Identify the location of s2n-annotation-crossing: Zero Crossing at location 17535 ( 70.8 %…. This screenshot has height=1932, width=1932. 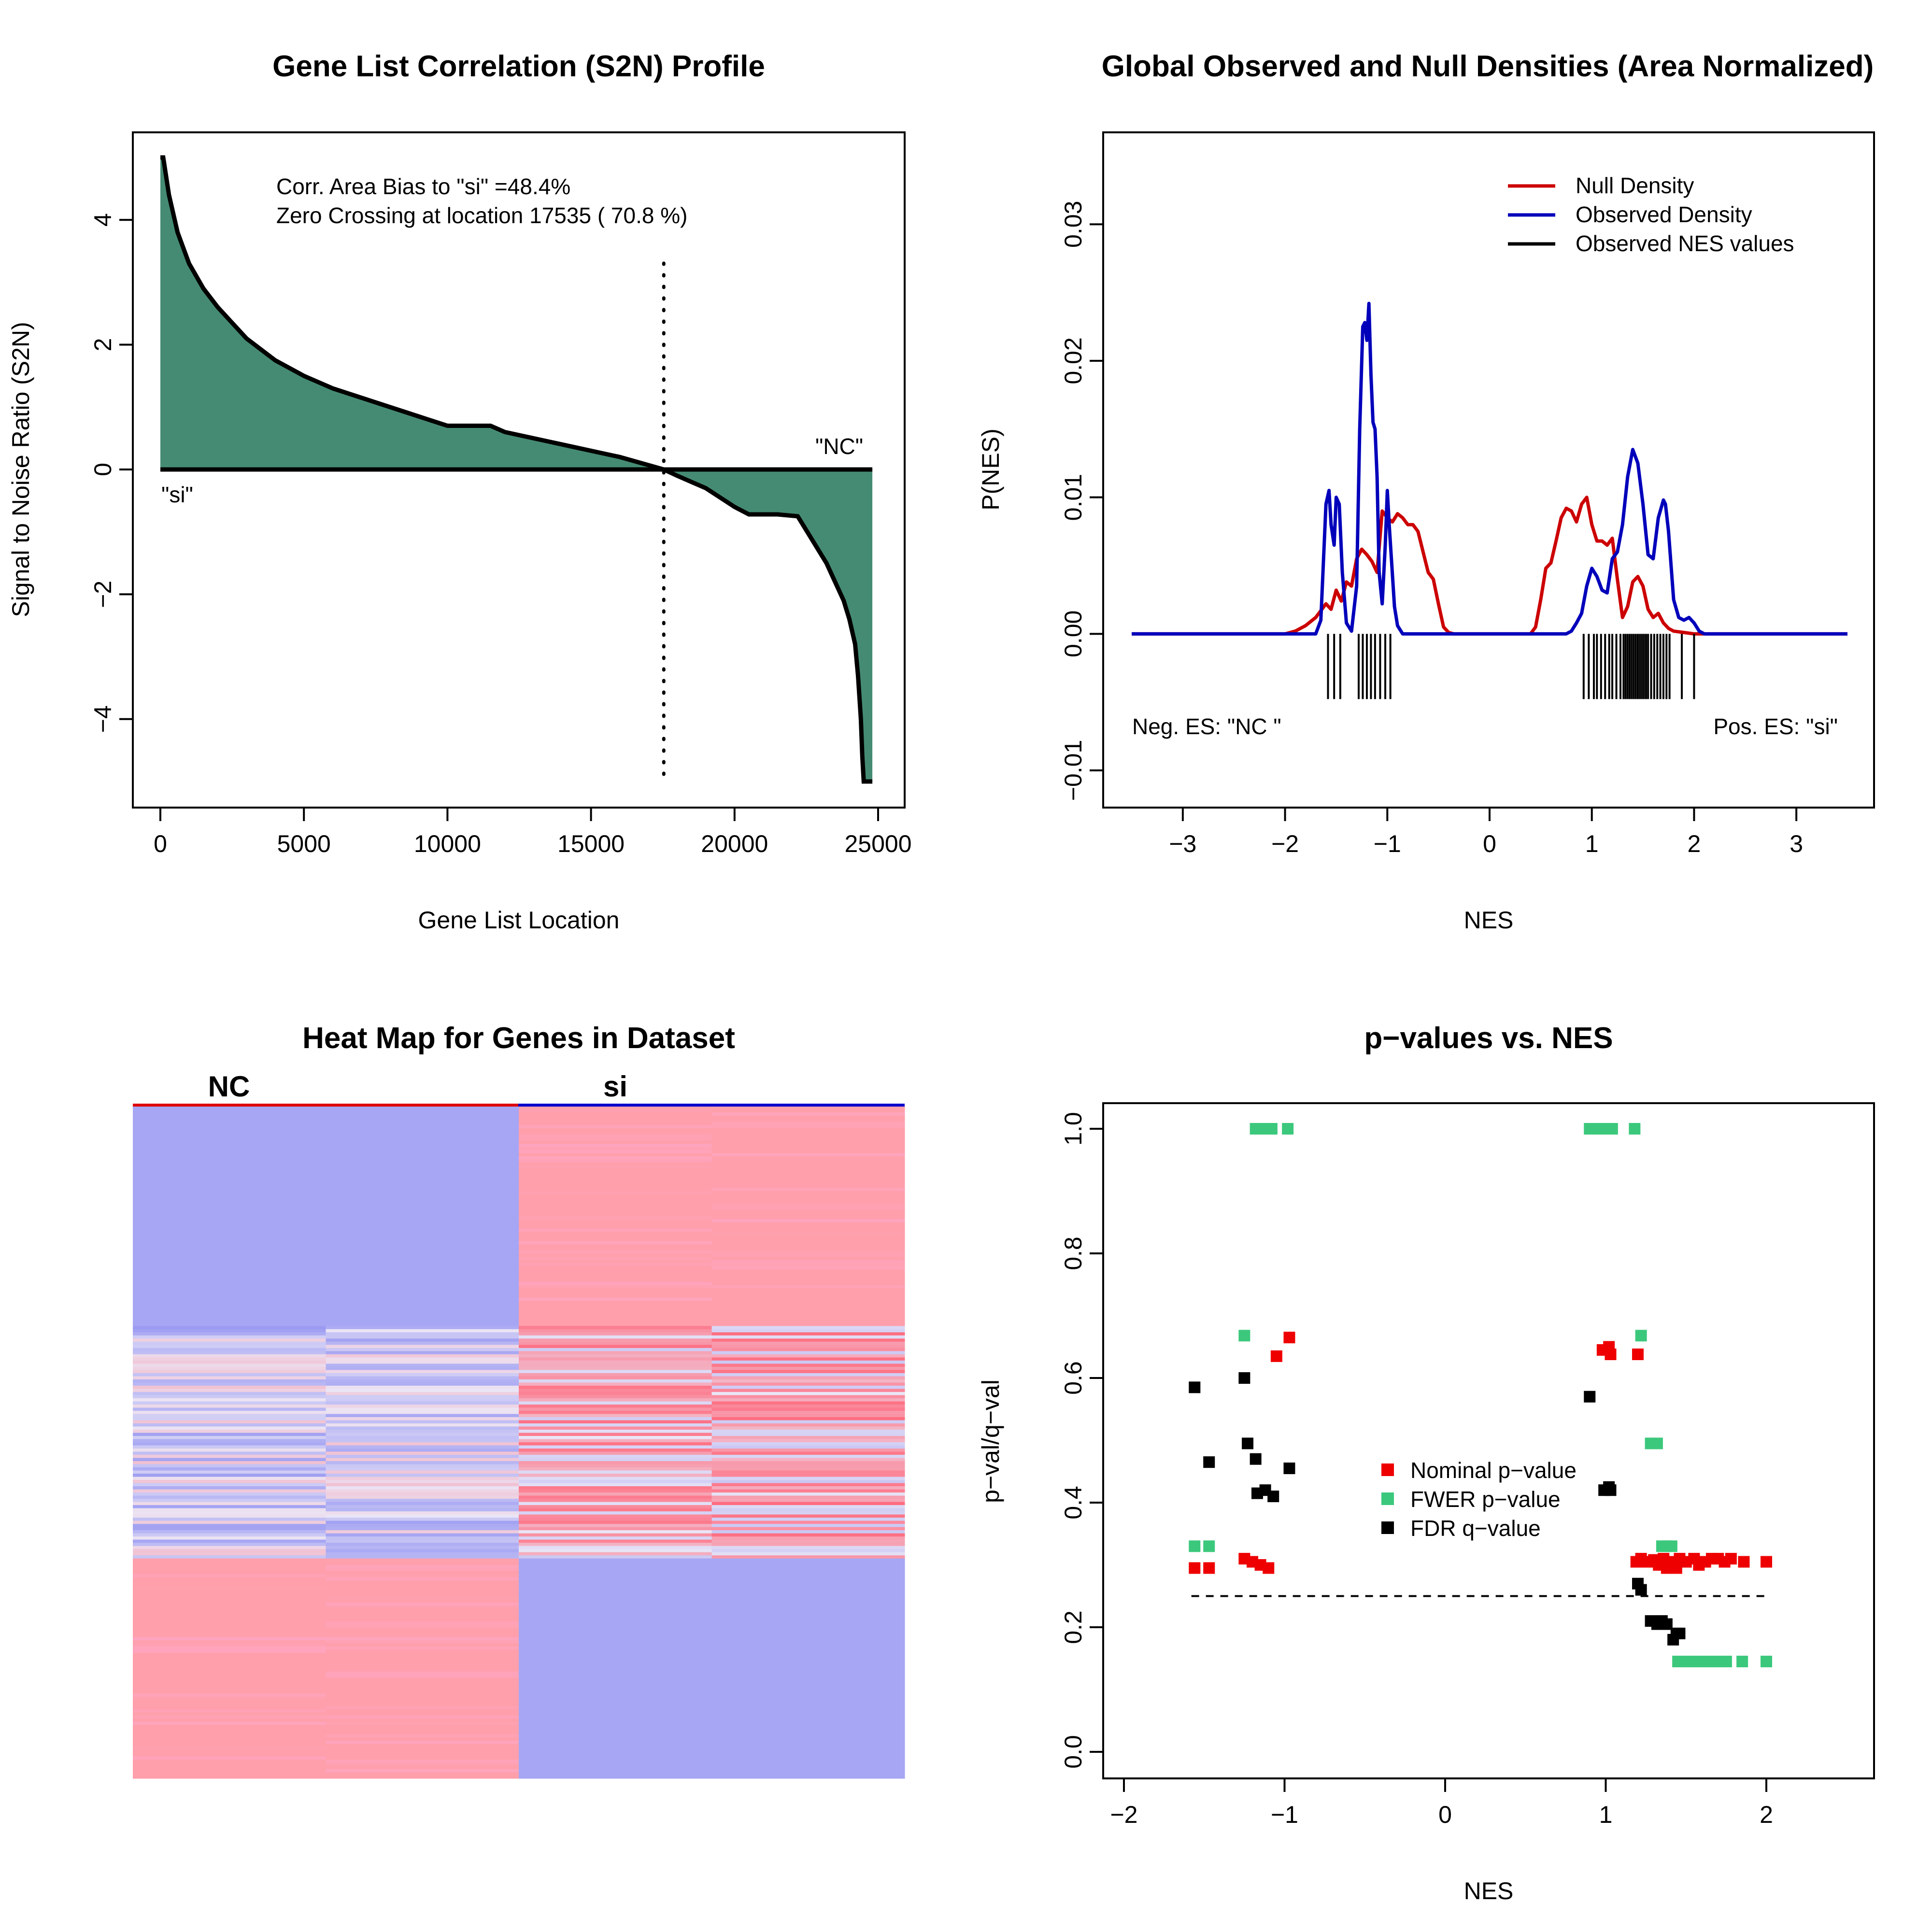
(481, 215).